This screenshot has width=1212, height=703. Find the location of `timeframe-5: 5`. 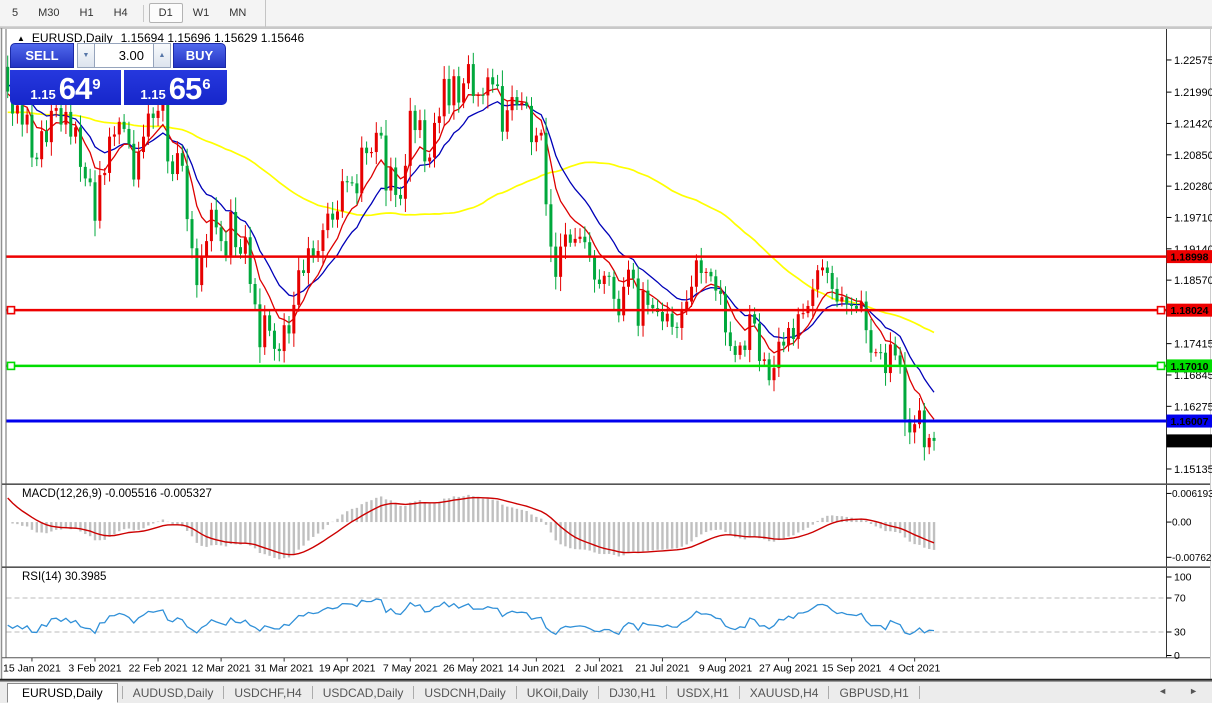

timeframe-5: 5 is located at coordinates (15, 13).